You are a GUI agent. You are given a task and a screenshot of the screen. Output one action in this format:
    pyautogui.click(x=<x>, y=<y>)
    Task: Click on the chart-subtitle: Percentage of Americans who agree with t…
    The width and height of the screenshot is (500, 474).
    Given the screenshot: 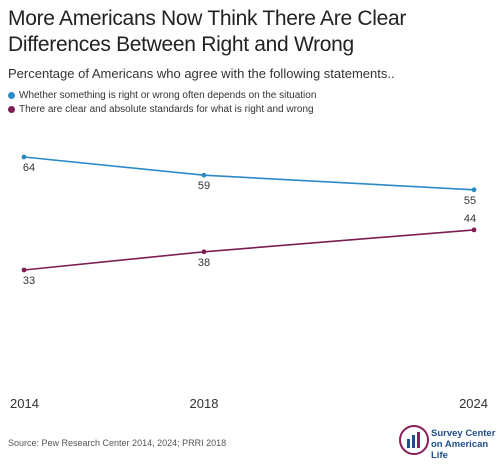 What is the action you would take?
    pyautogui.click(x=201, y=73)
    